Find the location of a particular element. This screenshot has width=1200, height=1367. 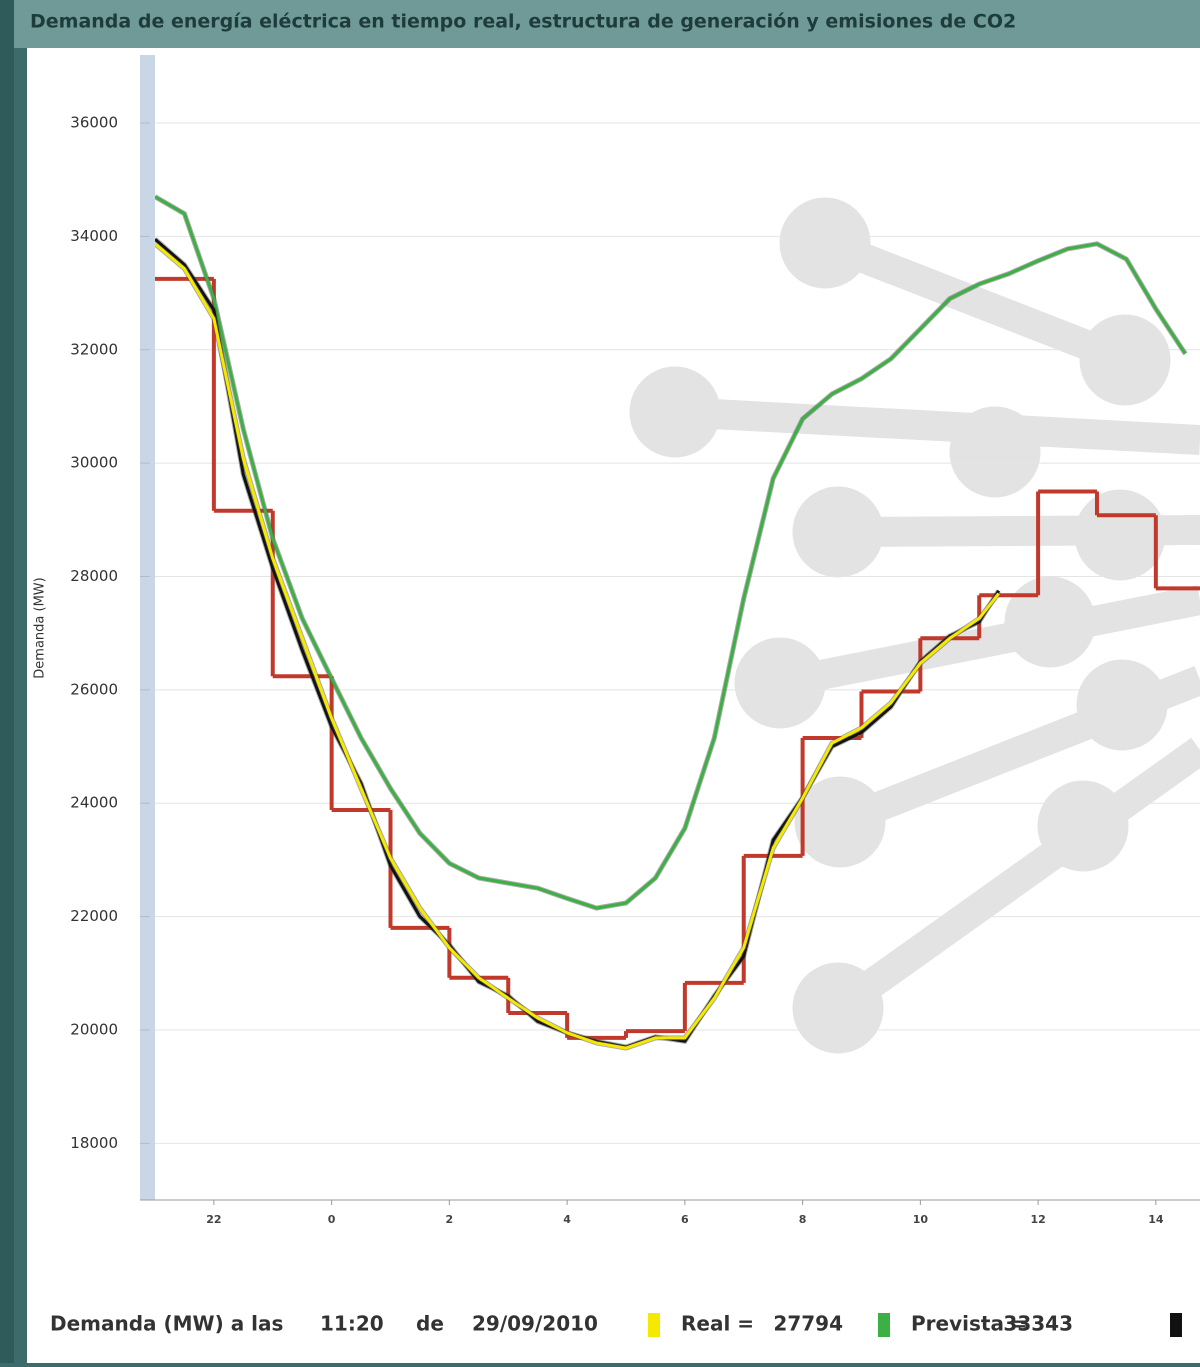

x-tick-label: 0 is located at coordinates (332, 1219).